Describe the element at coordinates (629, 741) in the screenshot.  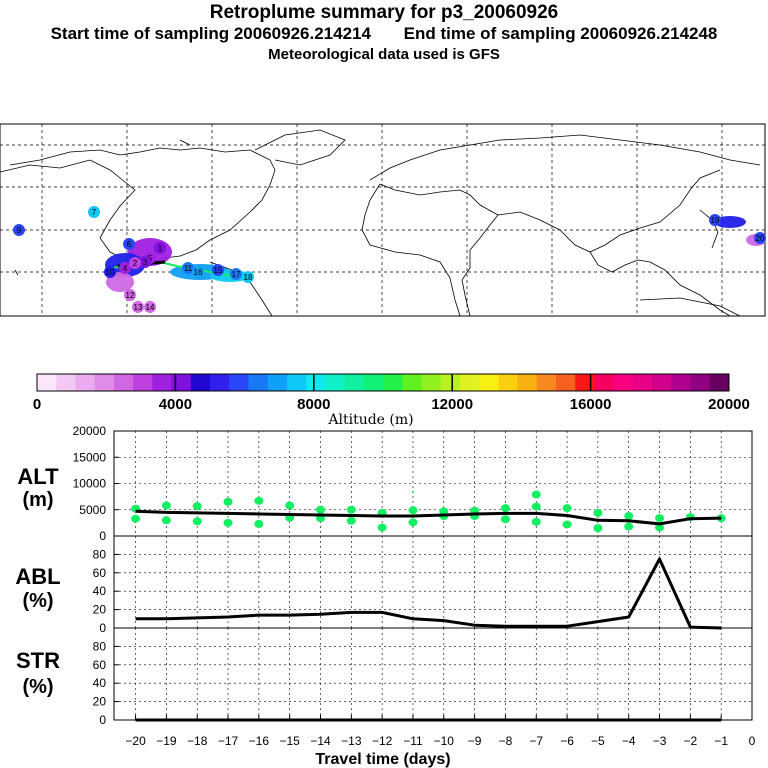
I see `x-tick-label: −4` at that location.